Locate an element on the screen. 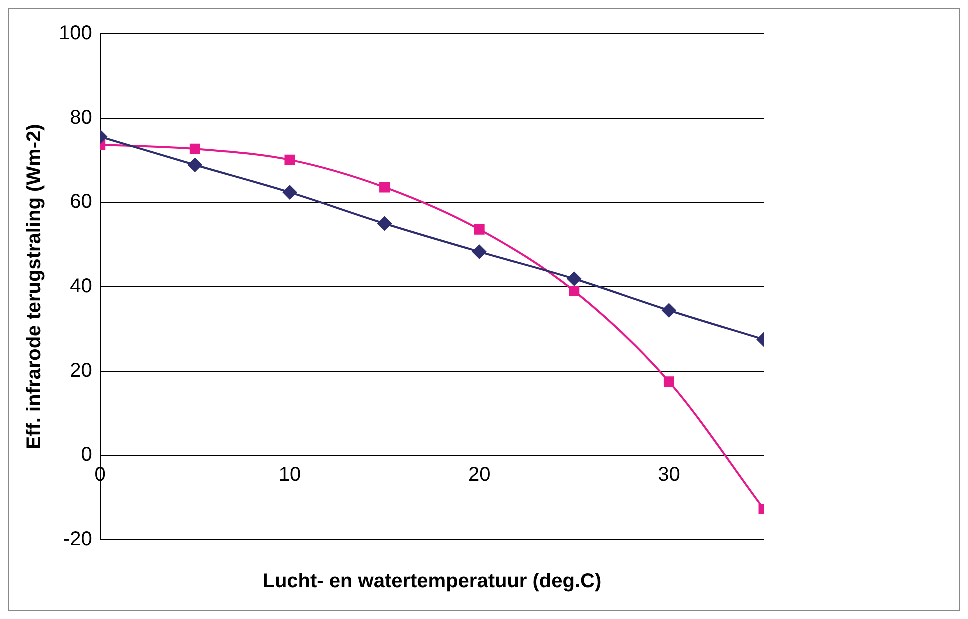 The width and height of the screenshot is (968, 619). x-tick-label: 30 is located at coordinates (669, 475).